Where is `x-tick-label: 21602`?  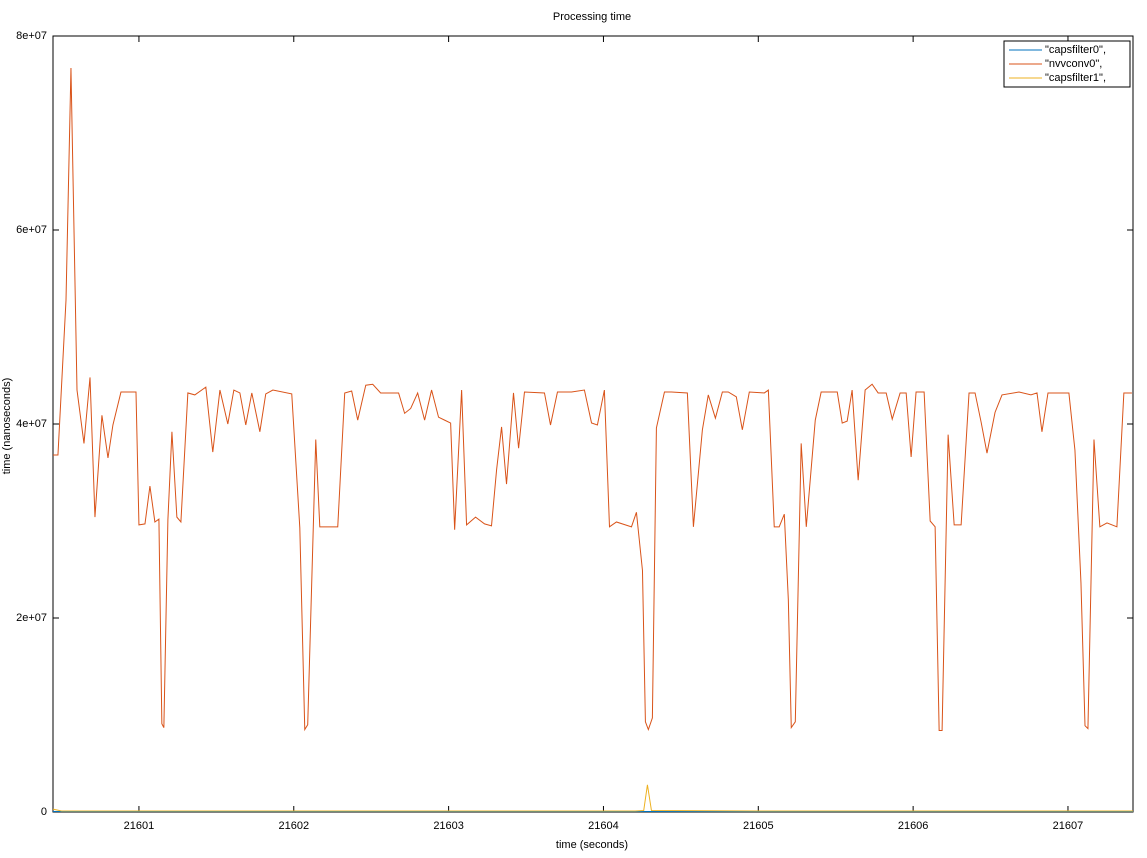
x-tick-label: 21602 is located at coordinates (293, 826).